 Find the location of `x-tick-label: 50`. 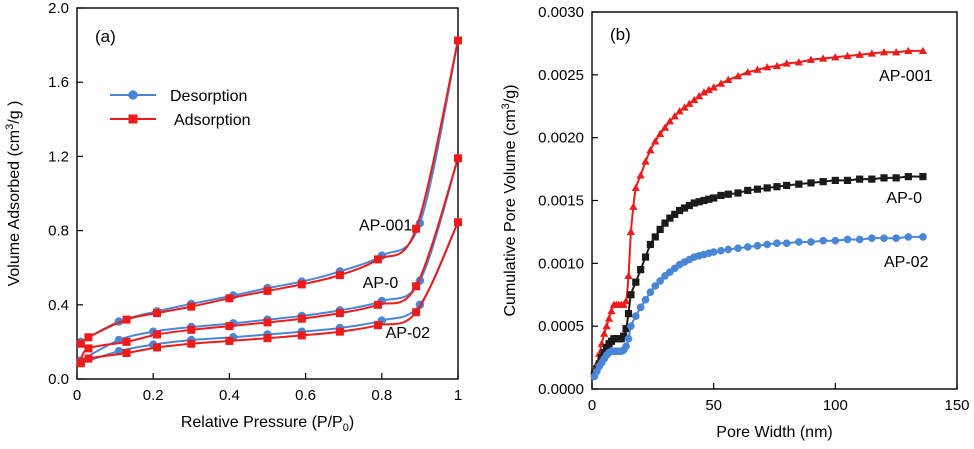

x-tick-label: 50 is located at coordinates (713, 405).